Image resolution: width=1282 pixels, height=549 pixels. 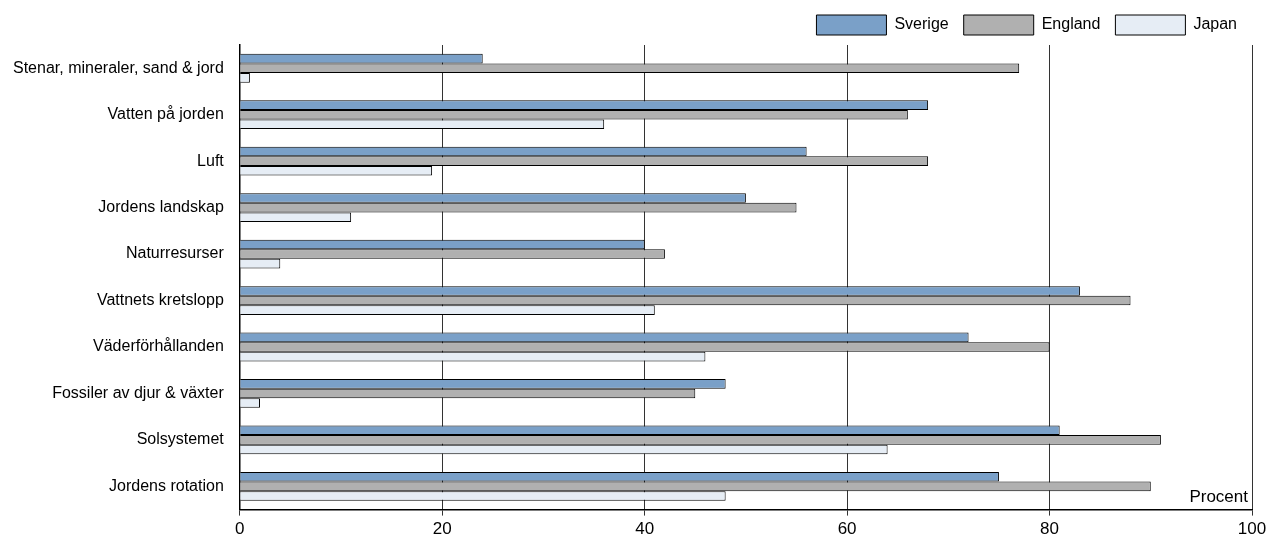 I want to click on x-axis-title: Procent, so click(x=1219, y=496).